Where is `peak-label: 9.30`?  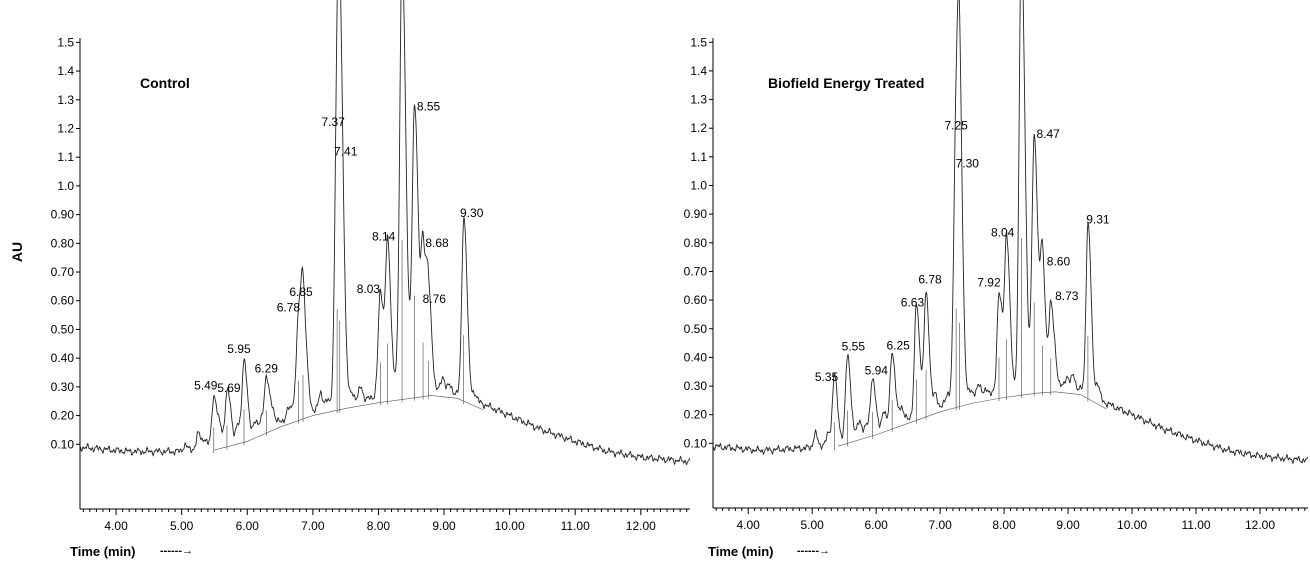 peak-label: 9.30 is located at coordinates (472, 213).